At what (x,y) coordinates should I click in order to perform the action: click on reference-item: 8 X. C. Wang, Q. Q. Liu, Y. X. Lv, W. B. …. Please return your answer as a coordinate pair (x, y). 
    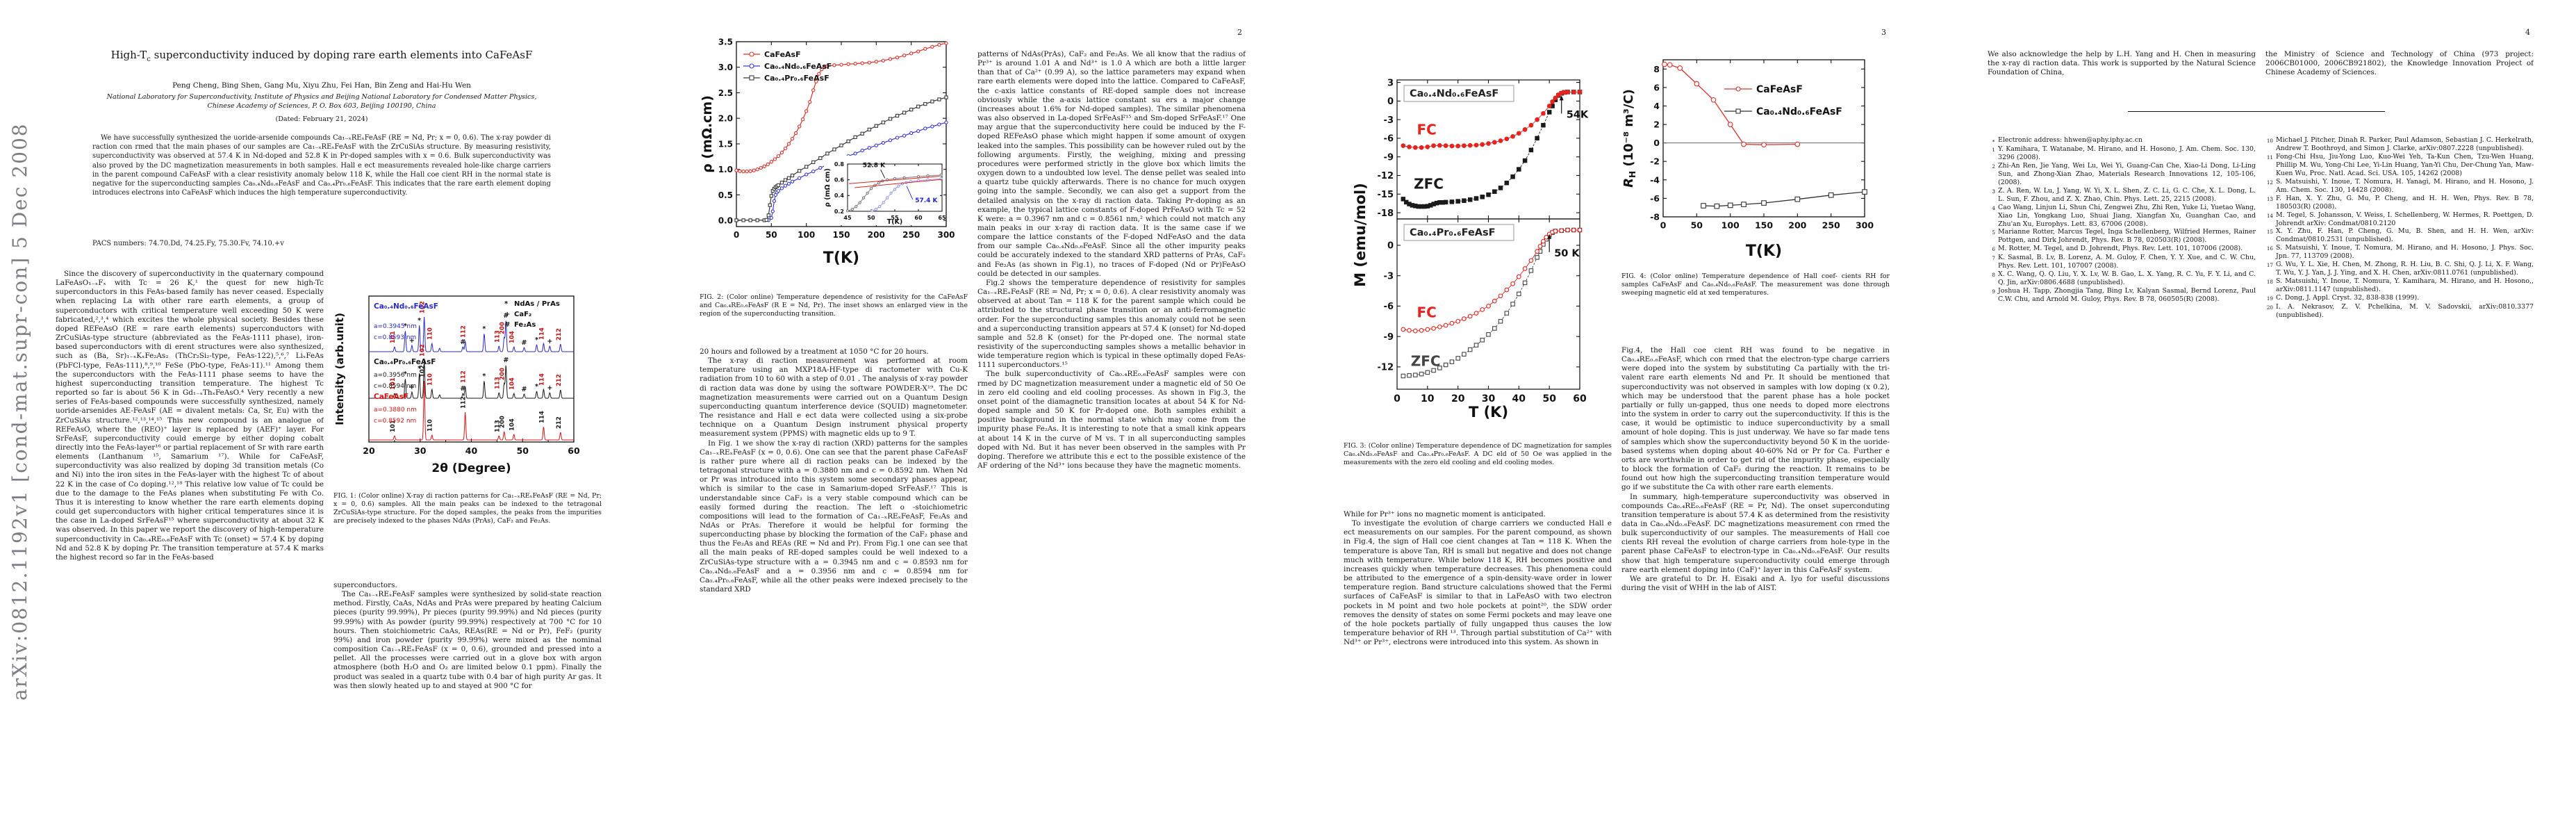
    Looking at the image, I should click on (2122, 278).